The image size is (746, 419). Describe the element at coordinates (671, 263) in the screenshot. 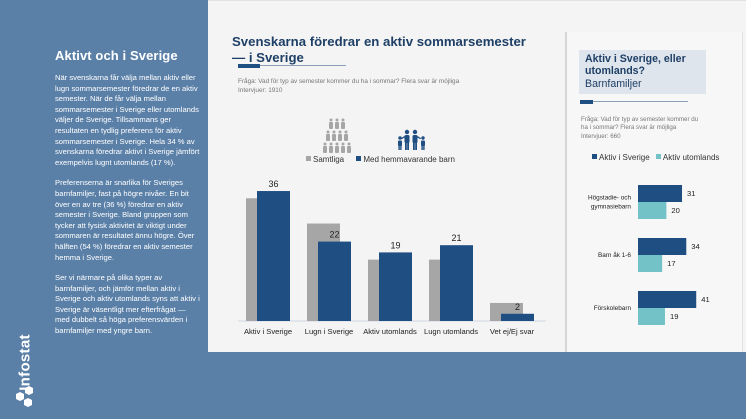

I see `data-label: 17` at that location.